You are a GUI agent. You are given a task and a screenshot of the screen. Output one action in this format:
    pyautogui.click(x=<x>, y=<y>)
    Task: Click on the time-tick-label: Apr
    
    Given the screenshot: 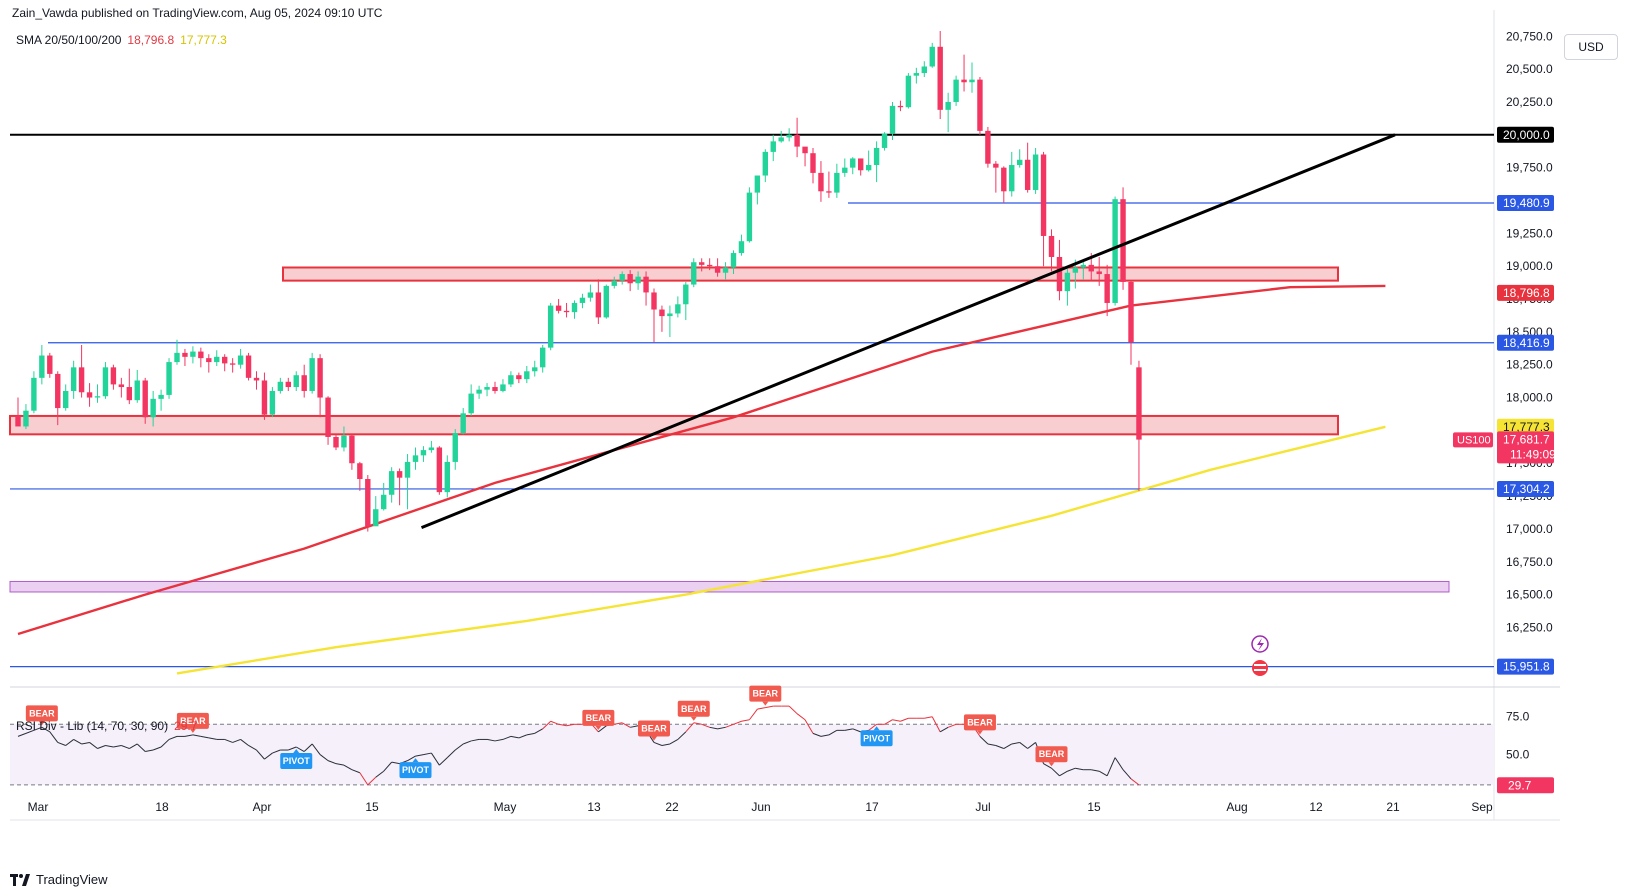 What is the action you would take?
    pyautogui.click(x=262, y=807)
    